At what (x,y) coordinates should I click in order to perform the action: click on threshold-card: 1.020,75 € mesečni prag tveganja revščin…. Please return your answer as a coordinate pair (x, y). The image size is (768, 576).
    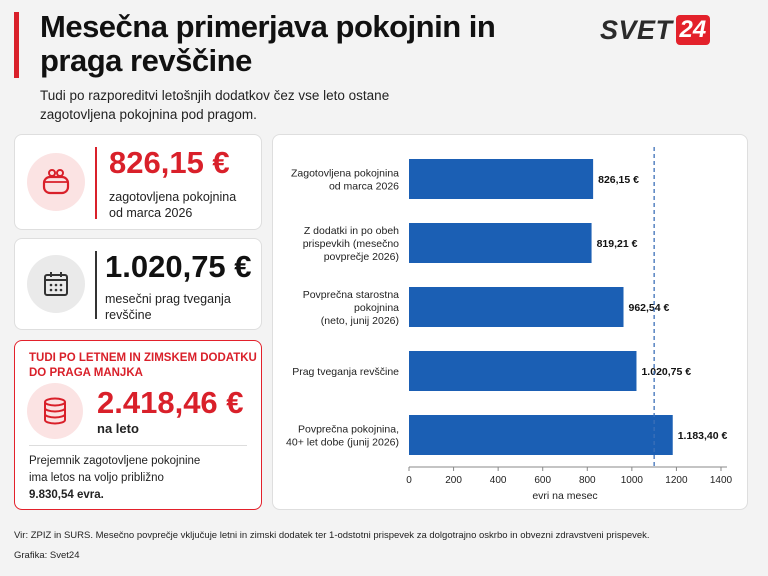
    Looking at the image, I should click on (138, 284).